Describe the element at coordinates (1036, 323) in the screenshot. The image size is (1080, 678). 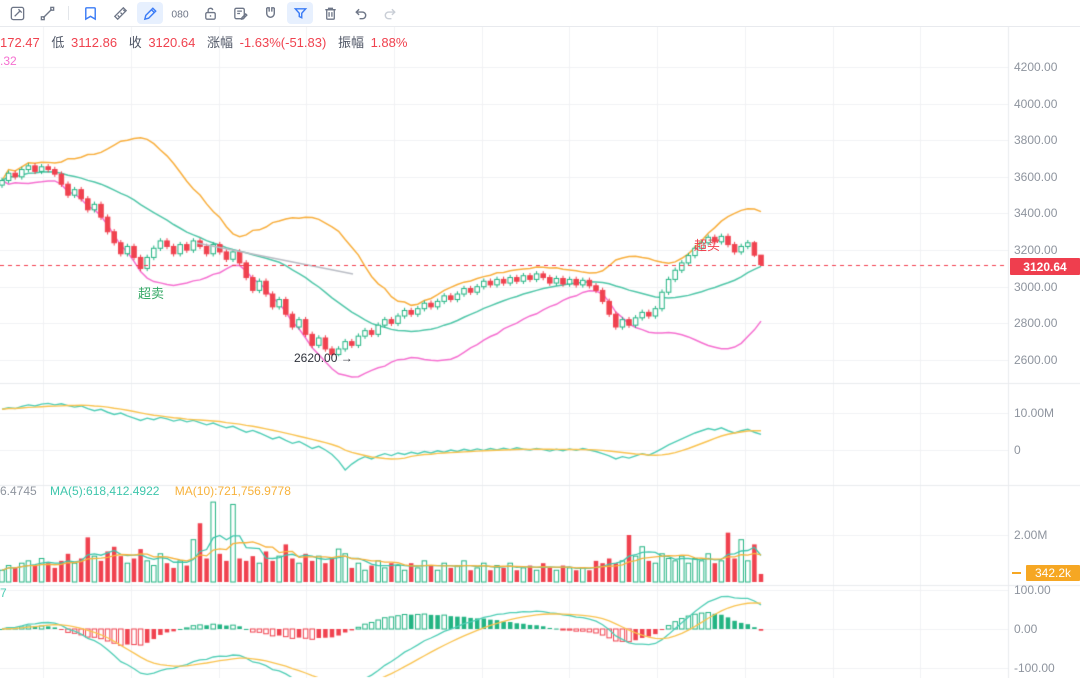
I see `y-axis-label: 2800.00` at that location.